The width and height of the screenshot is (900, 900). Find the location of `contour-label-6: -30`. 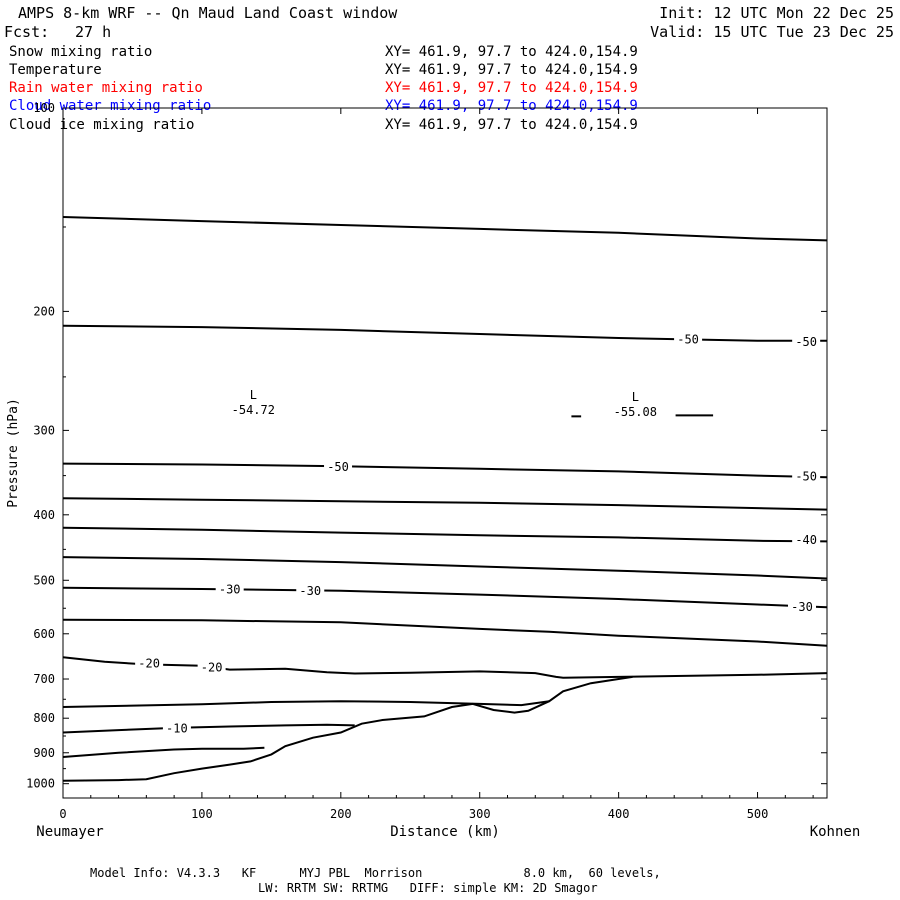

contour-label-6: -30 is located at coordinates (310, 591).